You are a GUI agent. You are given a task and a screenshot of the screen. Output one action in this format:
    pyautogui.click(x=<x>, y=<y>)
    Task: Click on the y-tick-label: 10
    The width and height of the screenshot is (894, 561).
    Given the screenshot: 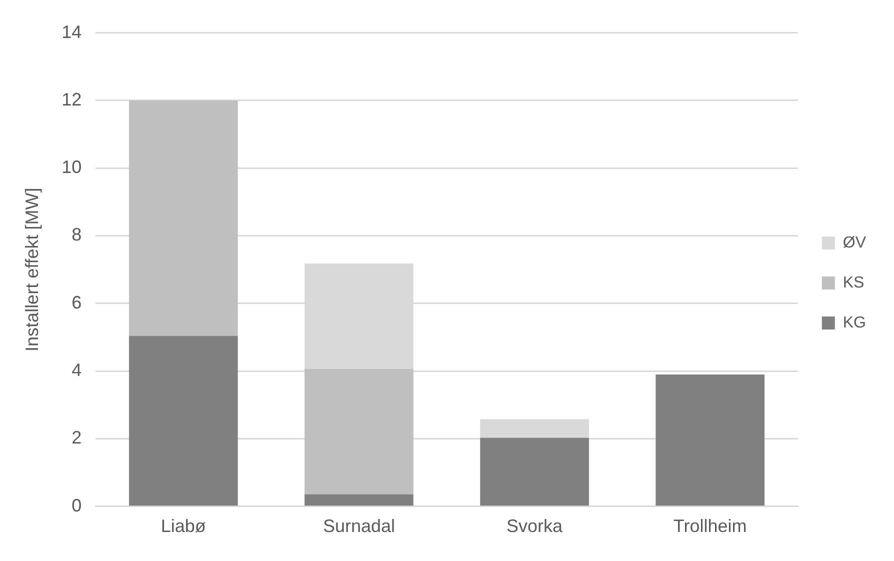 What is the action you would take?
    pyautogui.click(x=72, y=167)
    